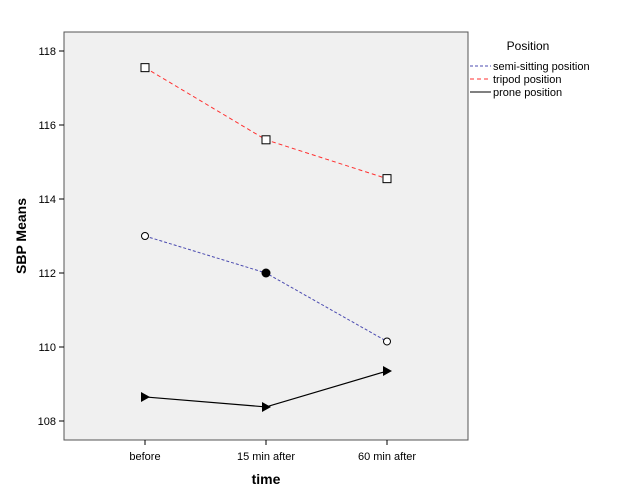  Describe the element at coordinates (47, 422) in the screenshot. I see `y-tick-label: 108` at that location.